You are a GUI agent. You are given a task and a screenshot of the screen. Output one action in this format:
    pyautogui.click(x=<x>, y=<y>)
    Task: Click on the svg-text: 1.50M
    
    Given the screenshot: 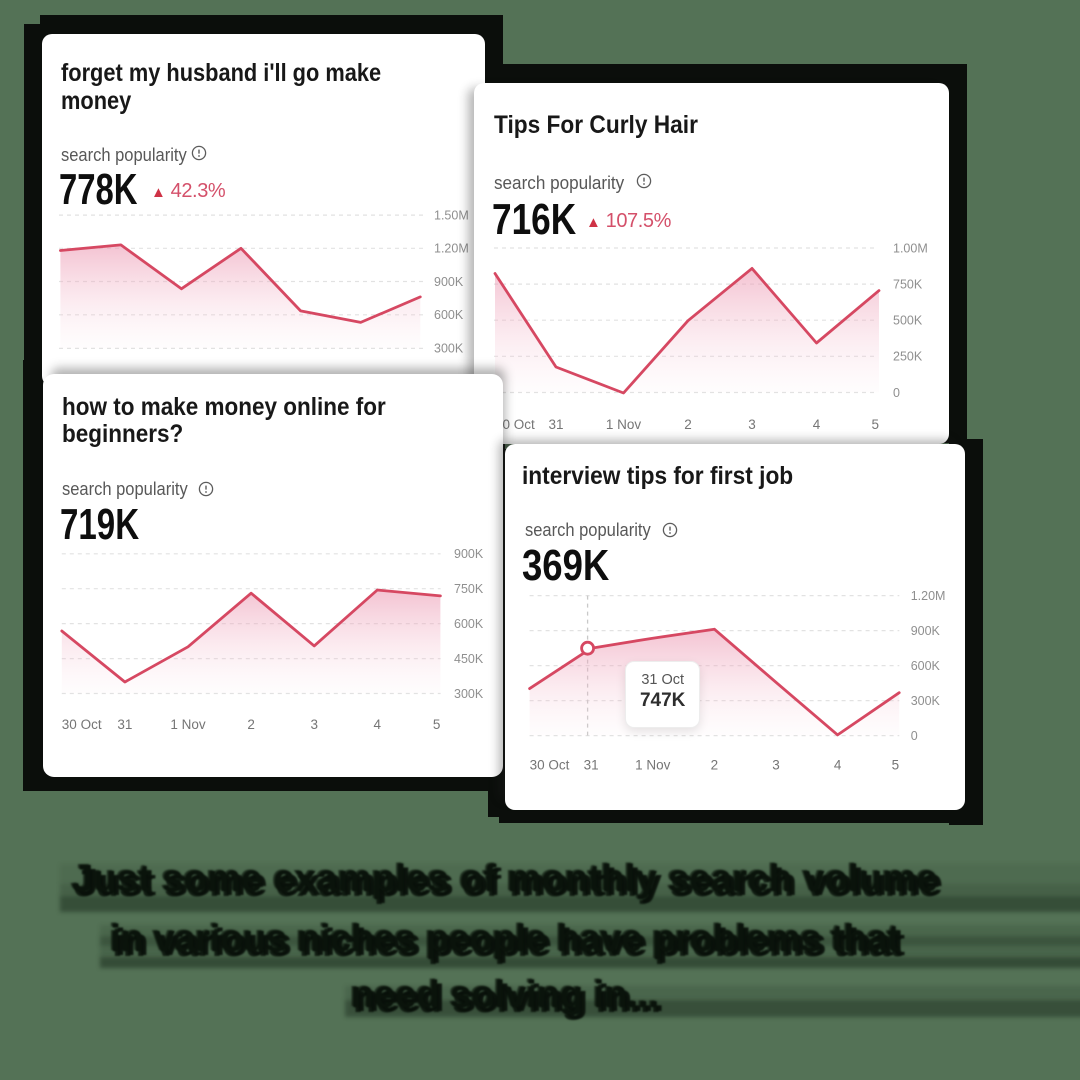 What is the action you would take?
    pyautogui.click(x=451, y=215)
    